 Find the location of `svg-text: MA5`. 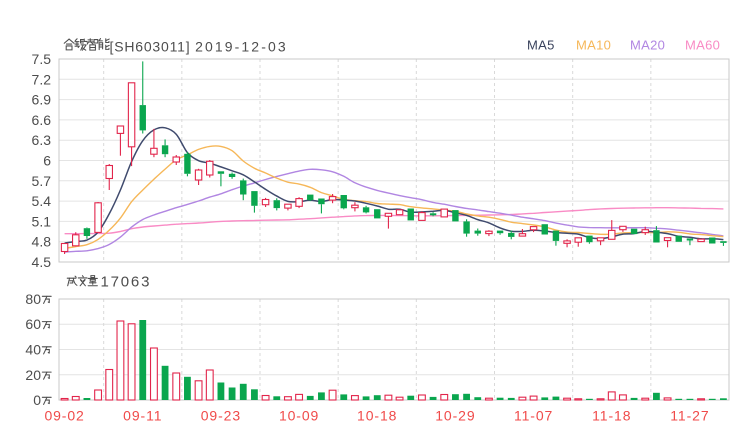

svg-text: MA5 is located at coordinates (541, 45).